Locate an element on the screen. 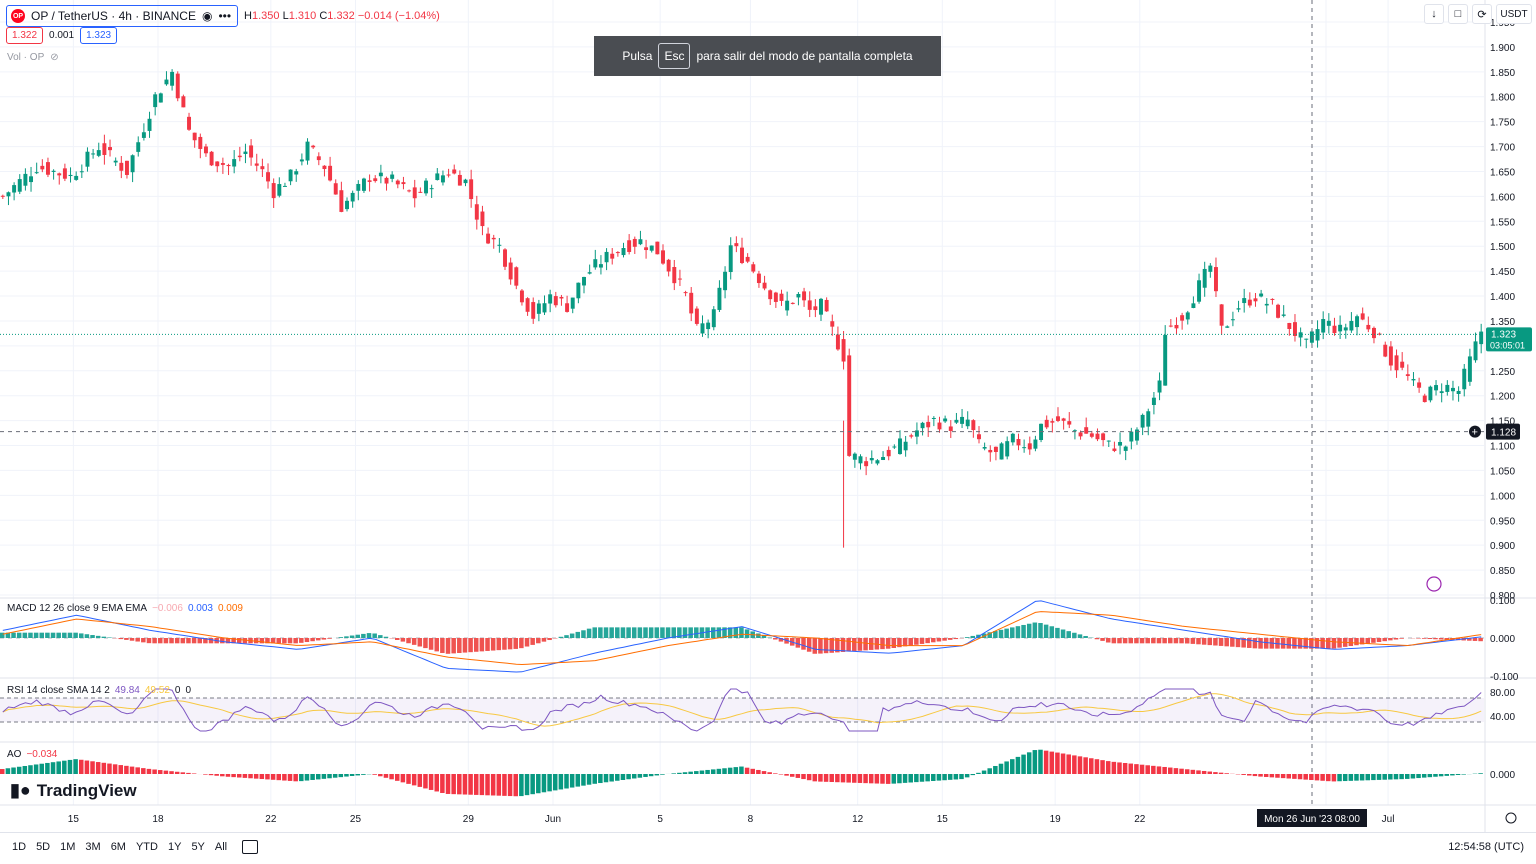  range-1m: 1M is located at coordinates (68, 847).